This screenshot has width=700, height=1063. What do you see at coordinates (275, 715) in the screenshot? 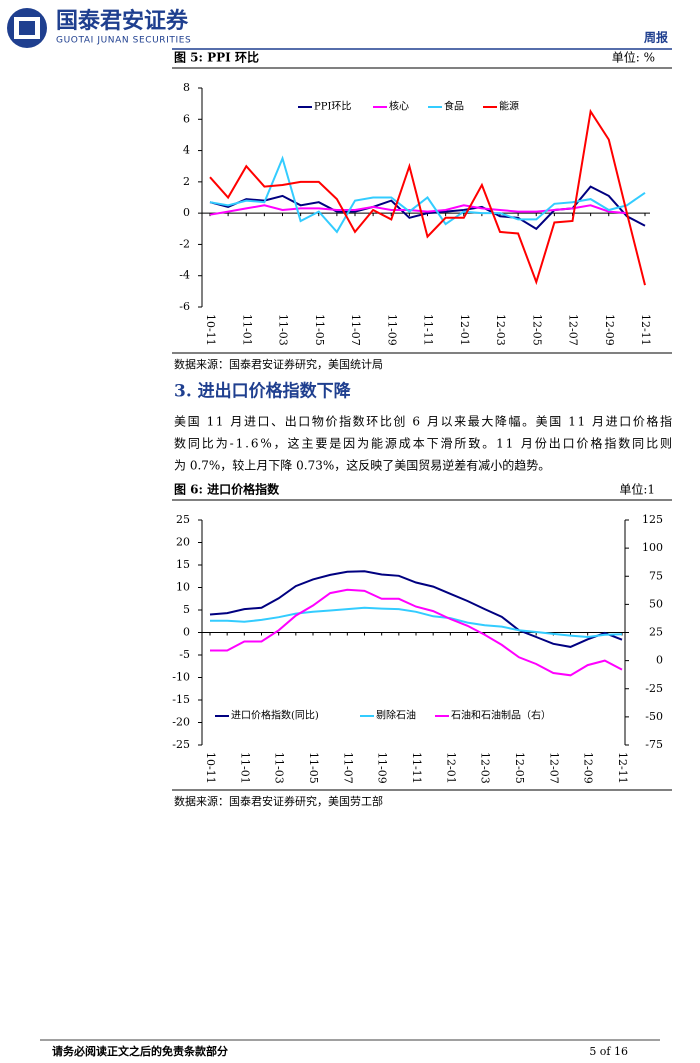
I see `legend-label: 进口价格指数(同比)` at bounding box center [275, 715].